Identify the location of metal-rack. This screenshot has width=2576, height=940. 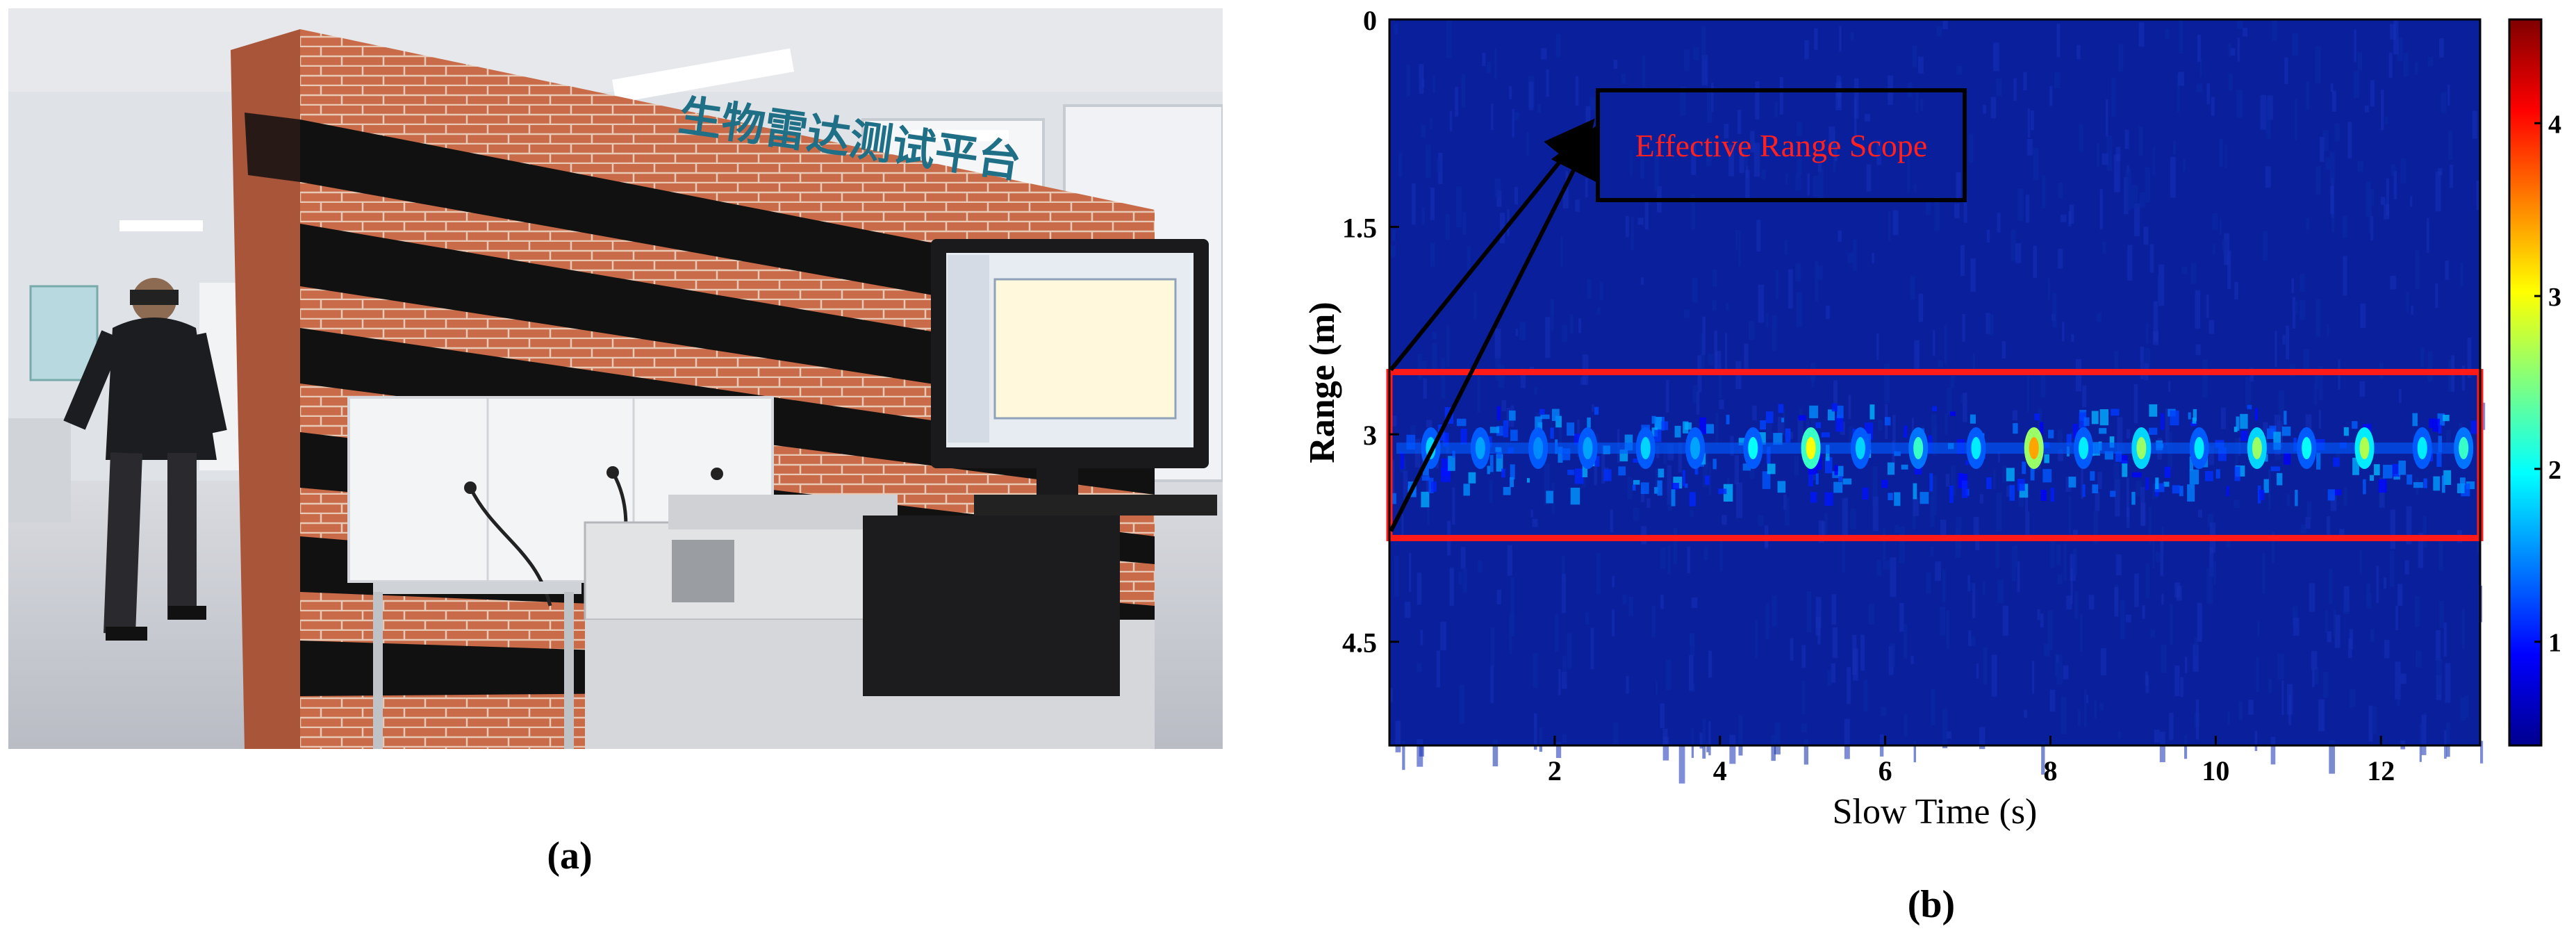
(477, 588).